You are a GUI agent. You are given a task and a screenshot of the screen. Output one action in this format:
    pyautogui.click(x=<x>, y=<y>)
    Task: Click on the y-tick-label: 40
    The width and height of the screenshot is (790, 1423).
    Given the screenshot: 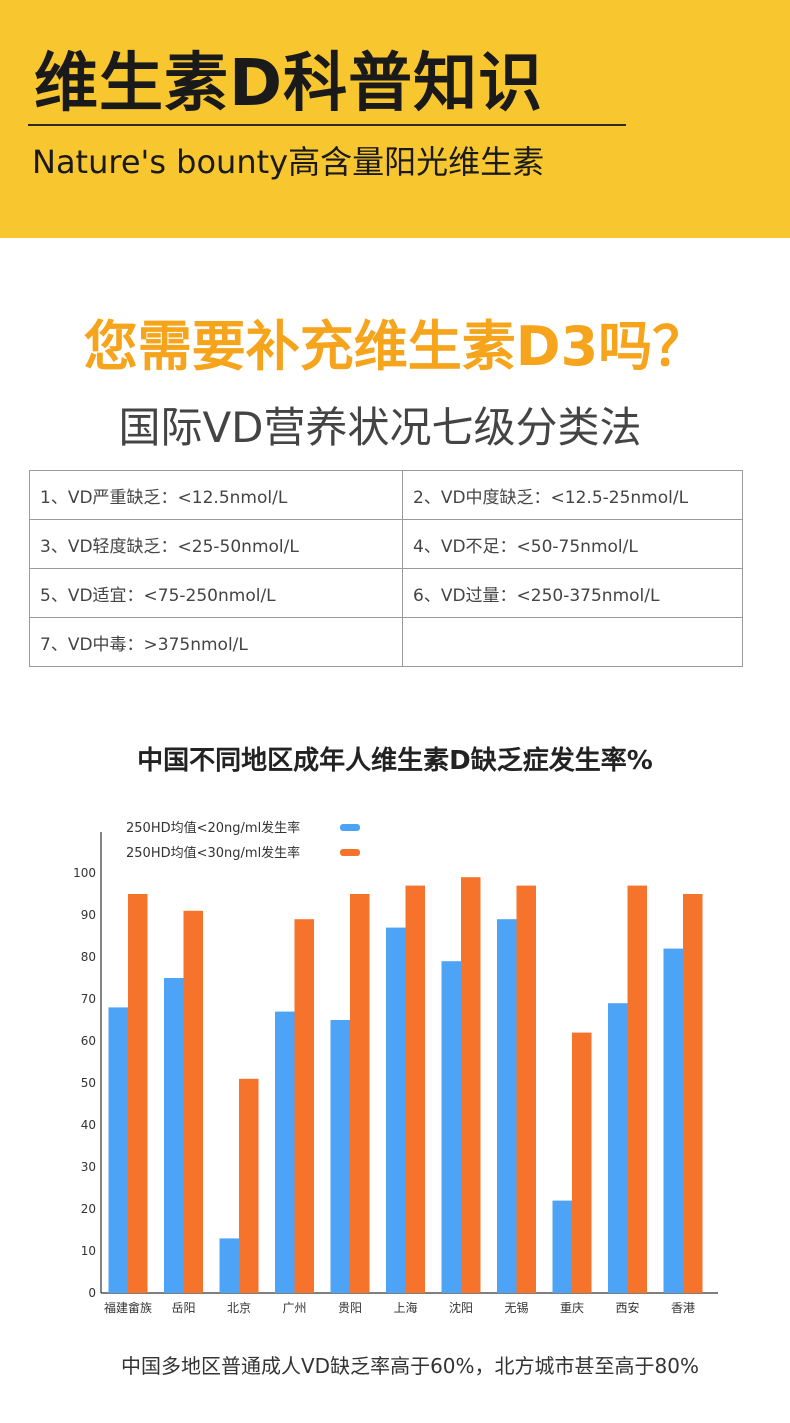 What is the action you would take?
    pyautogui.click(x=88, y=1125)
    